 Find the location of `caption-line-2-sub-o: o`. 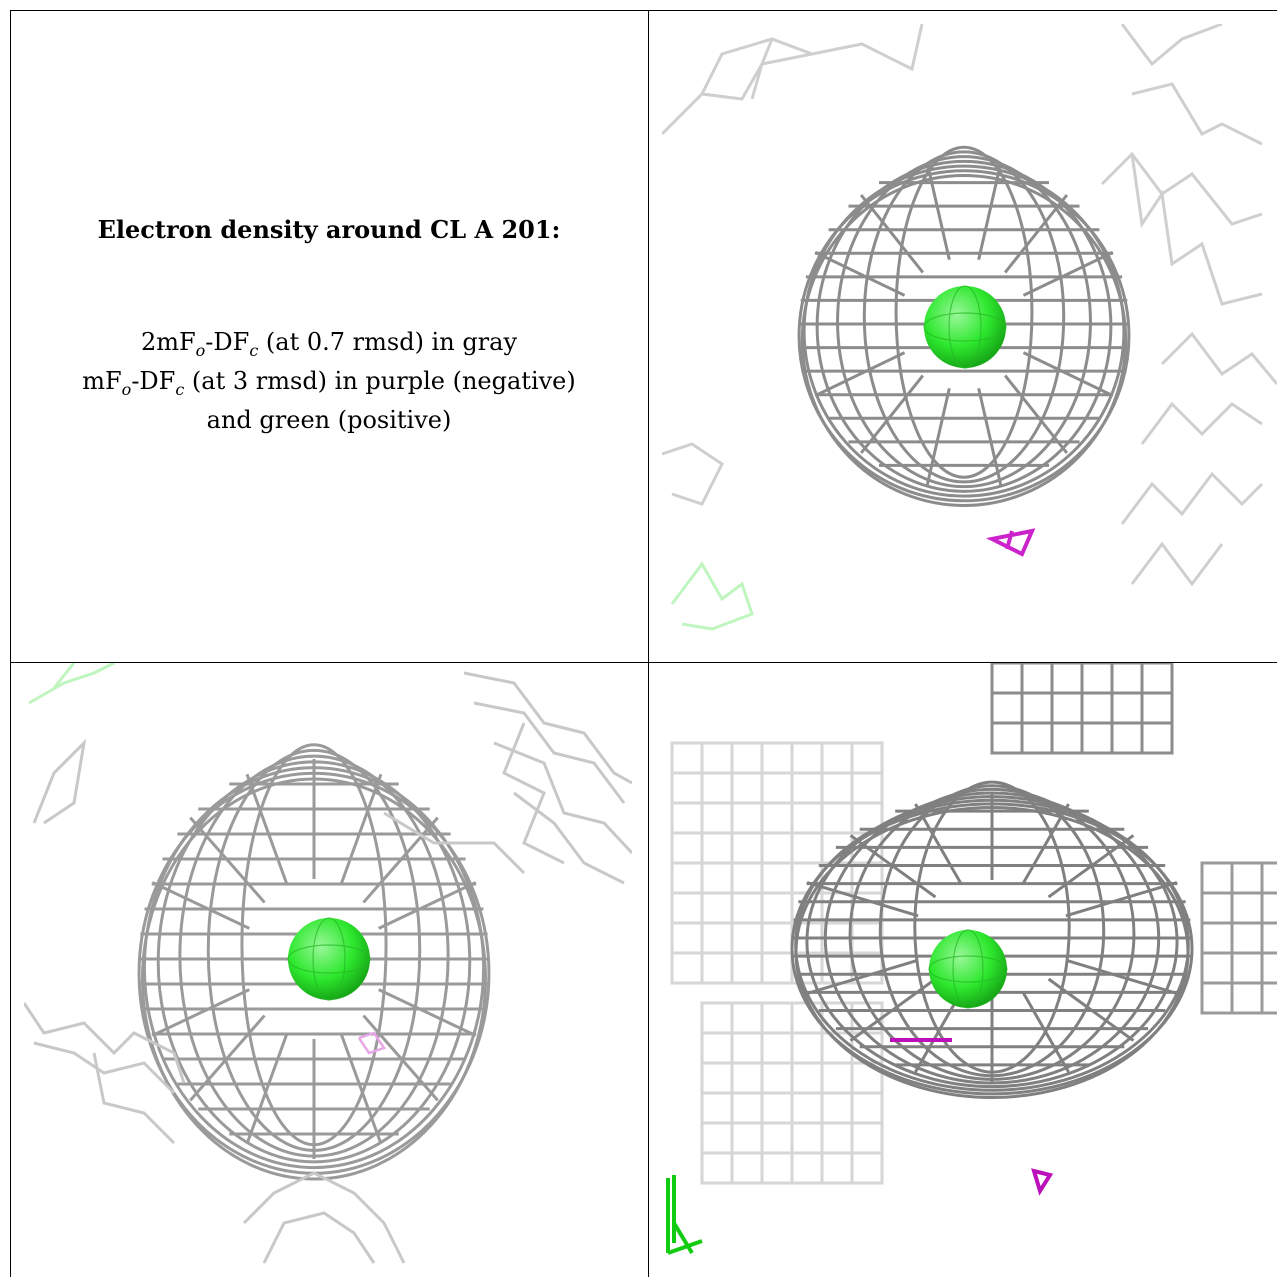

caption-line-2-sub-o: o is located at coordinates (126, 389).